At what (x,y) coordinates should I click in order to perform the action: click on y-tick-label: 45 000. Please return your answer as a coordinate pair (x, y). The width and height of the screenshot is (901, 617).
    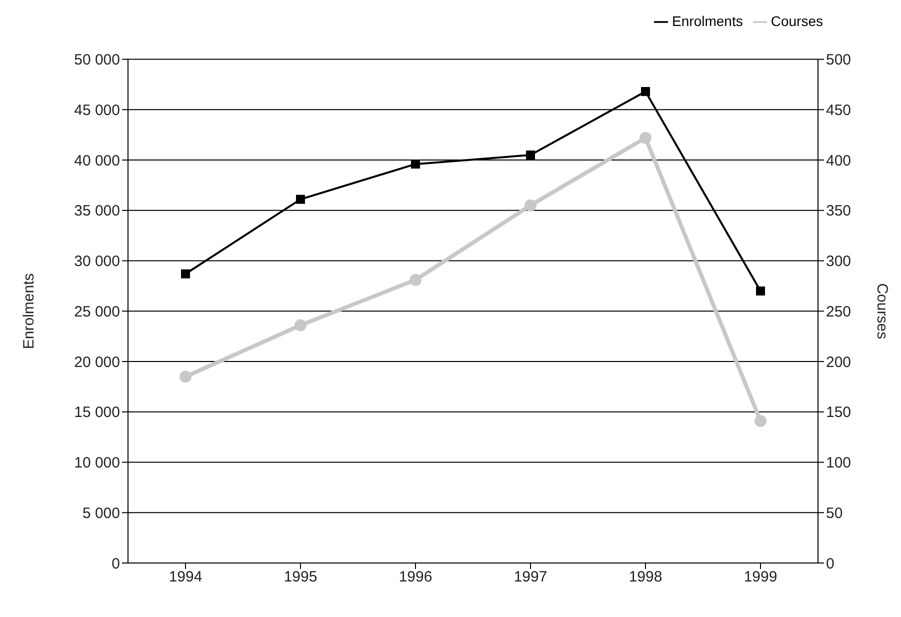
    Looking at the image, I should click on (97, 110).